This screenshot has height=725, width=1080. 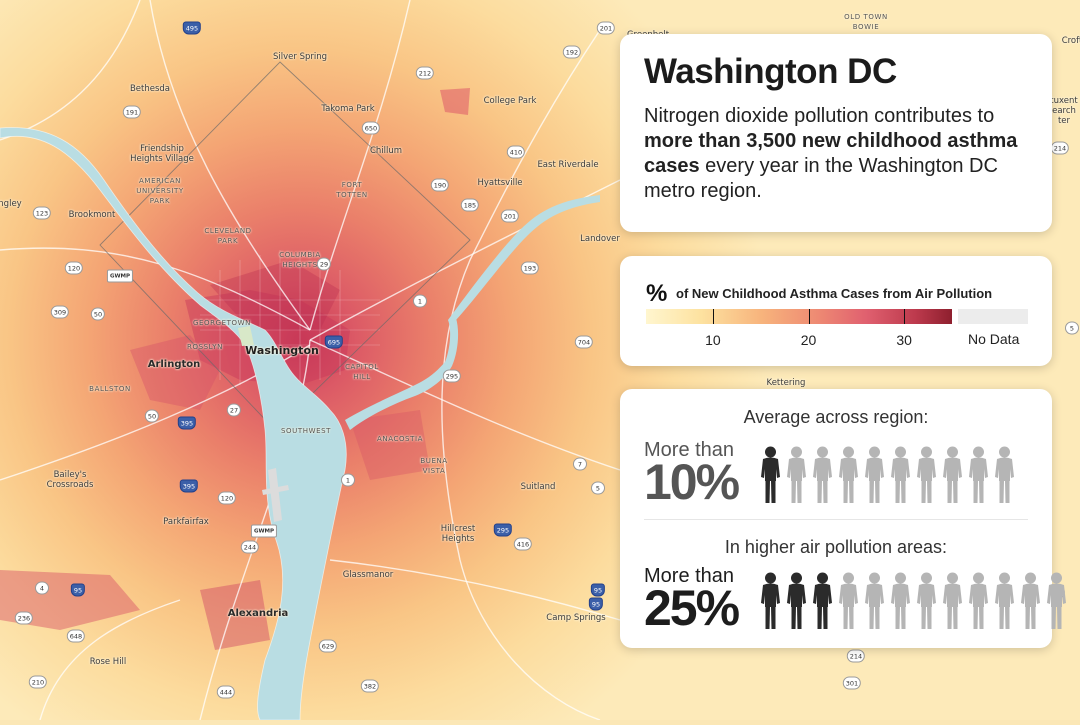 I want to click on no-data-swatch, so click(x=993, y=316).